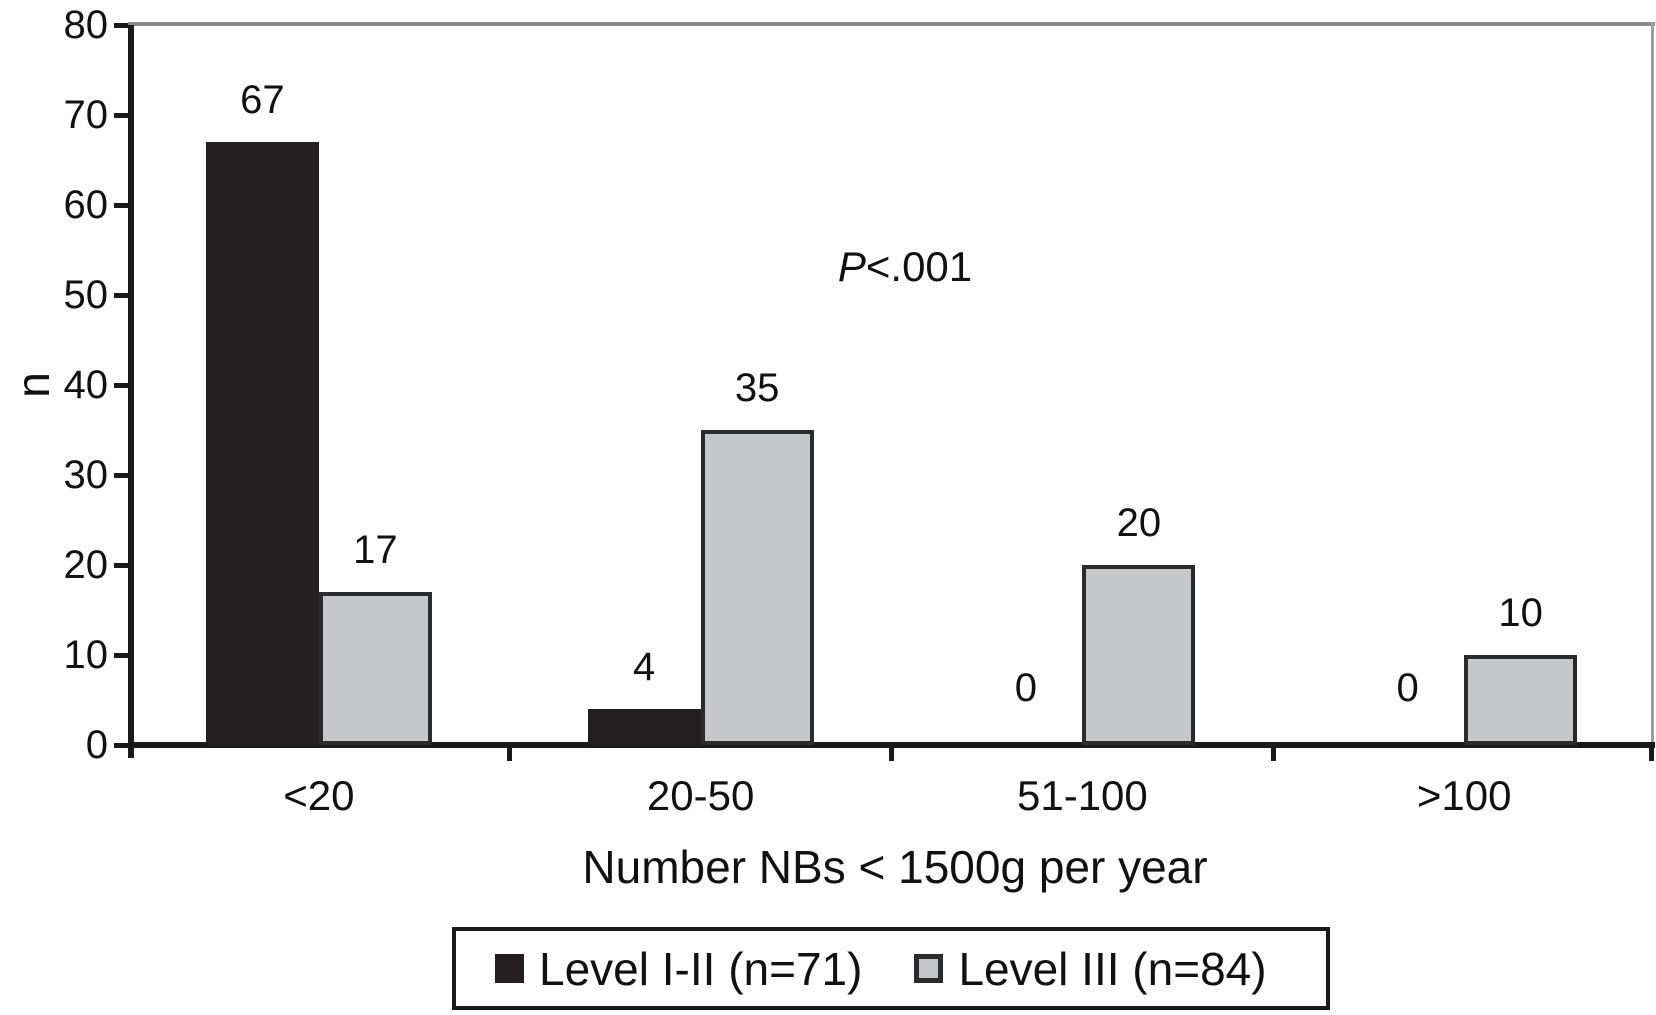  I want to click on bar-value-label: 20, so click(1139, 523).